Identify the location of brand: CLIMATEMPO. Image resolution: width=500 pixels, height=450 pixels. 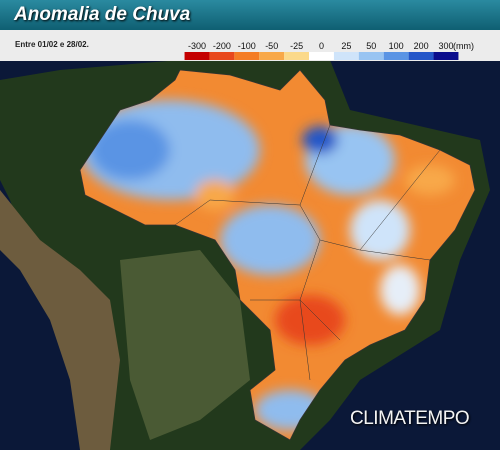
(410, 418).